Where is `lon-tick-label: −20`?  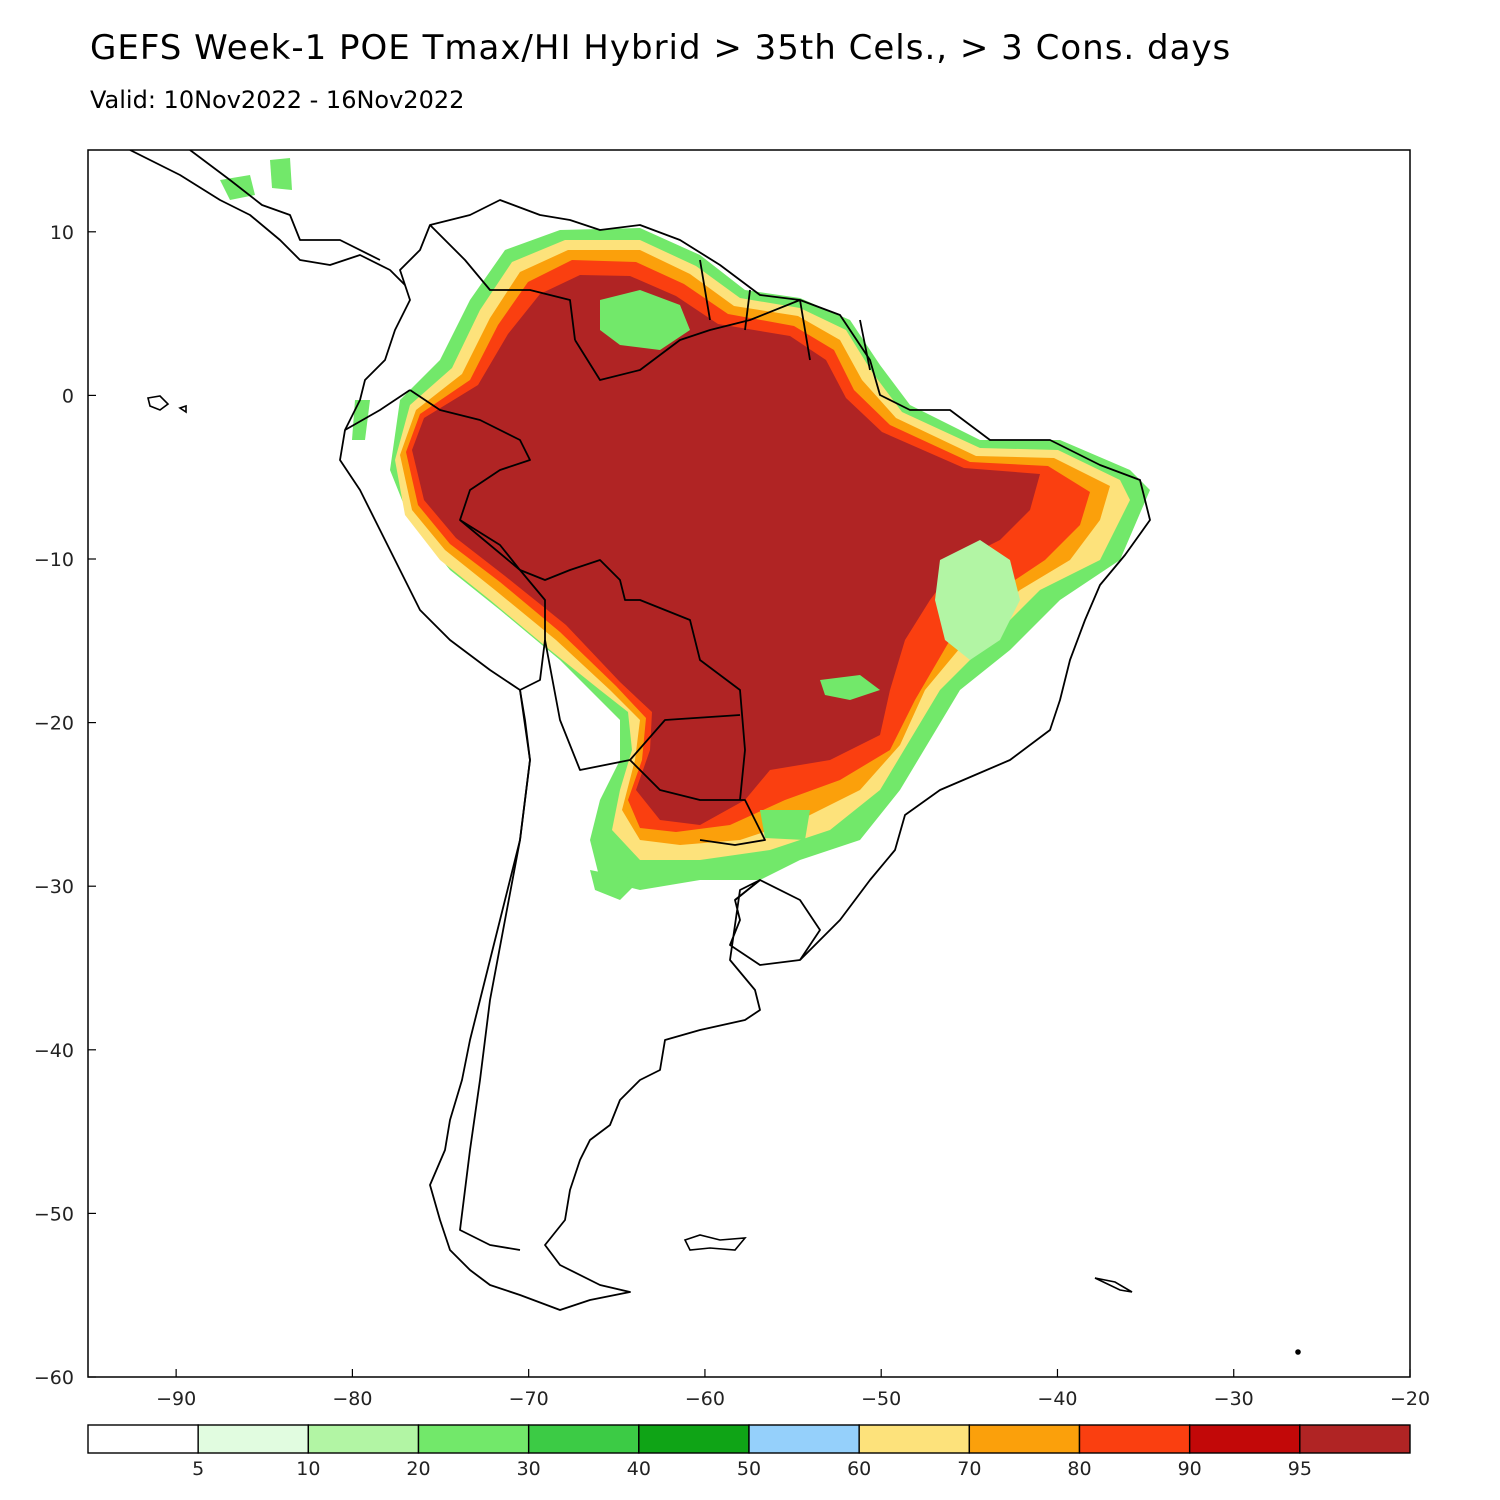
lon-tick-label: −20 is located at coordinates (1410, 1399).